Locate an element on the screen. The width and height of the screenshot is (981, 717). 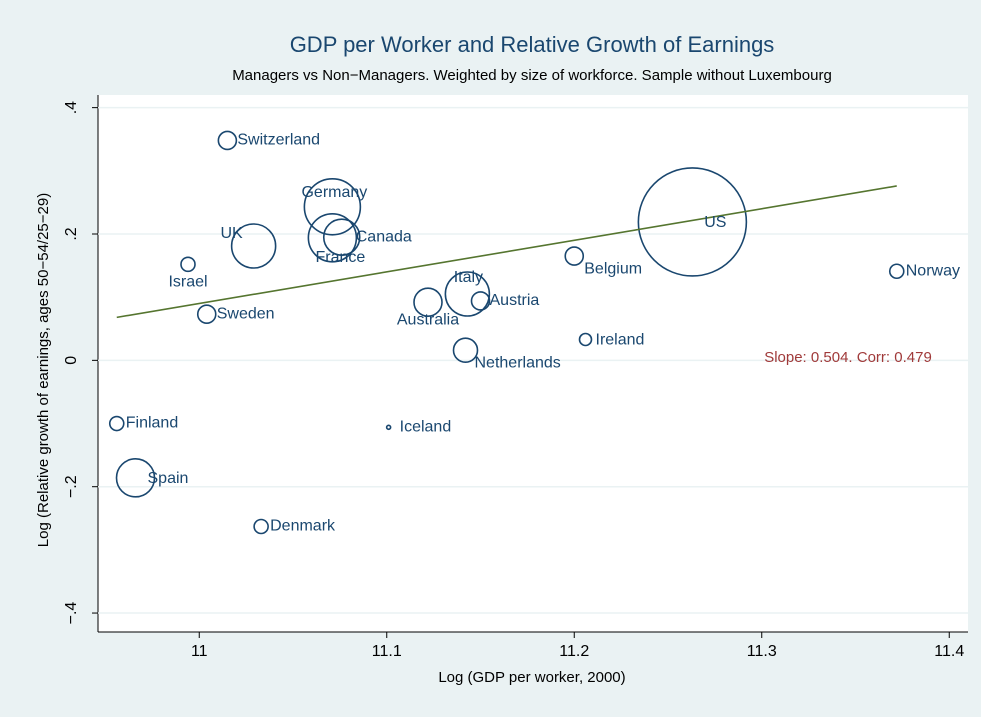
point-label: Spain is located at coordinates (168, 478).